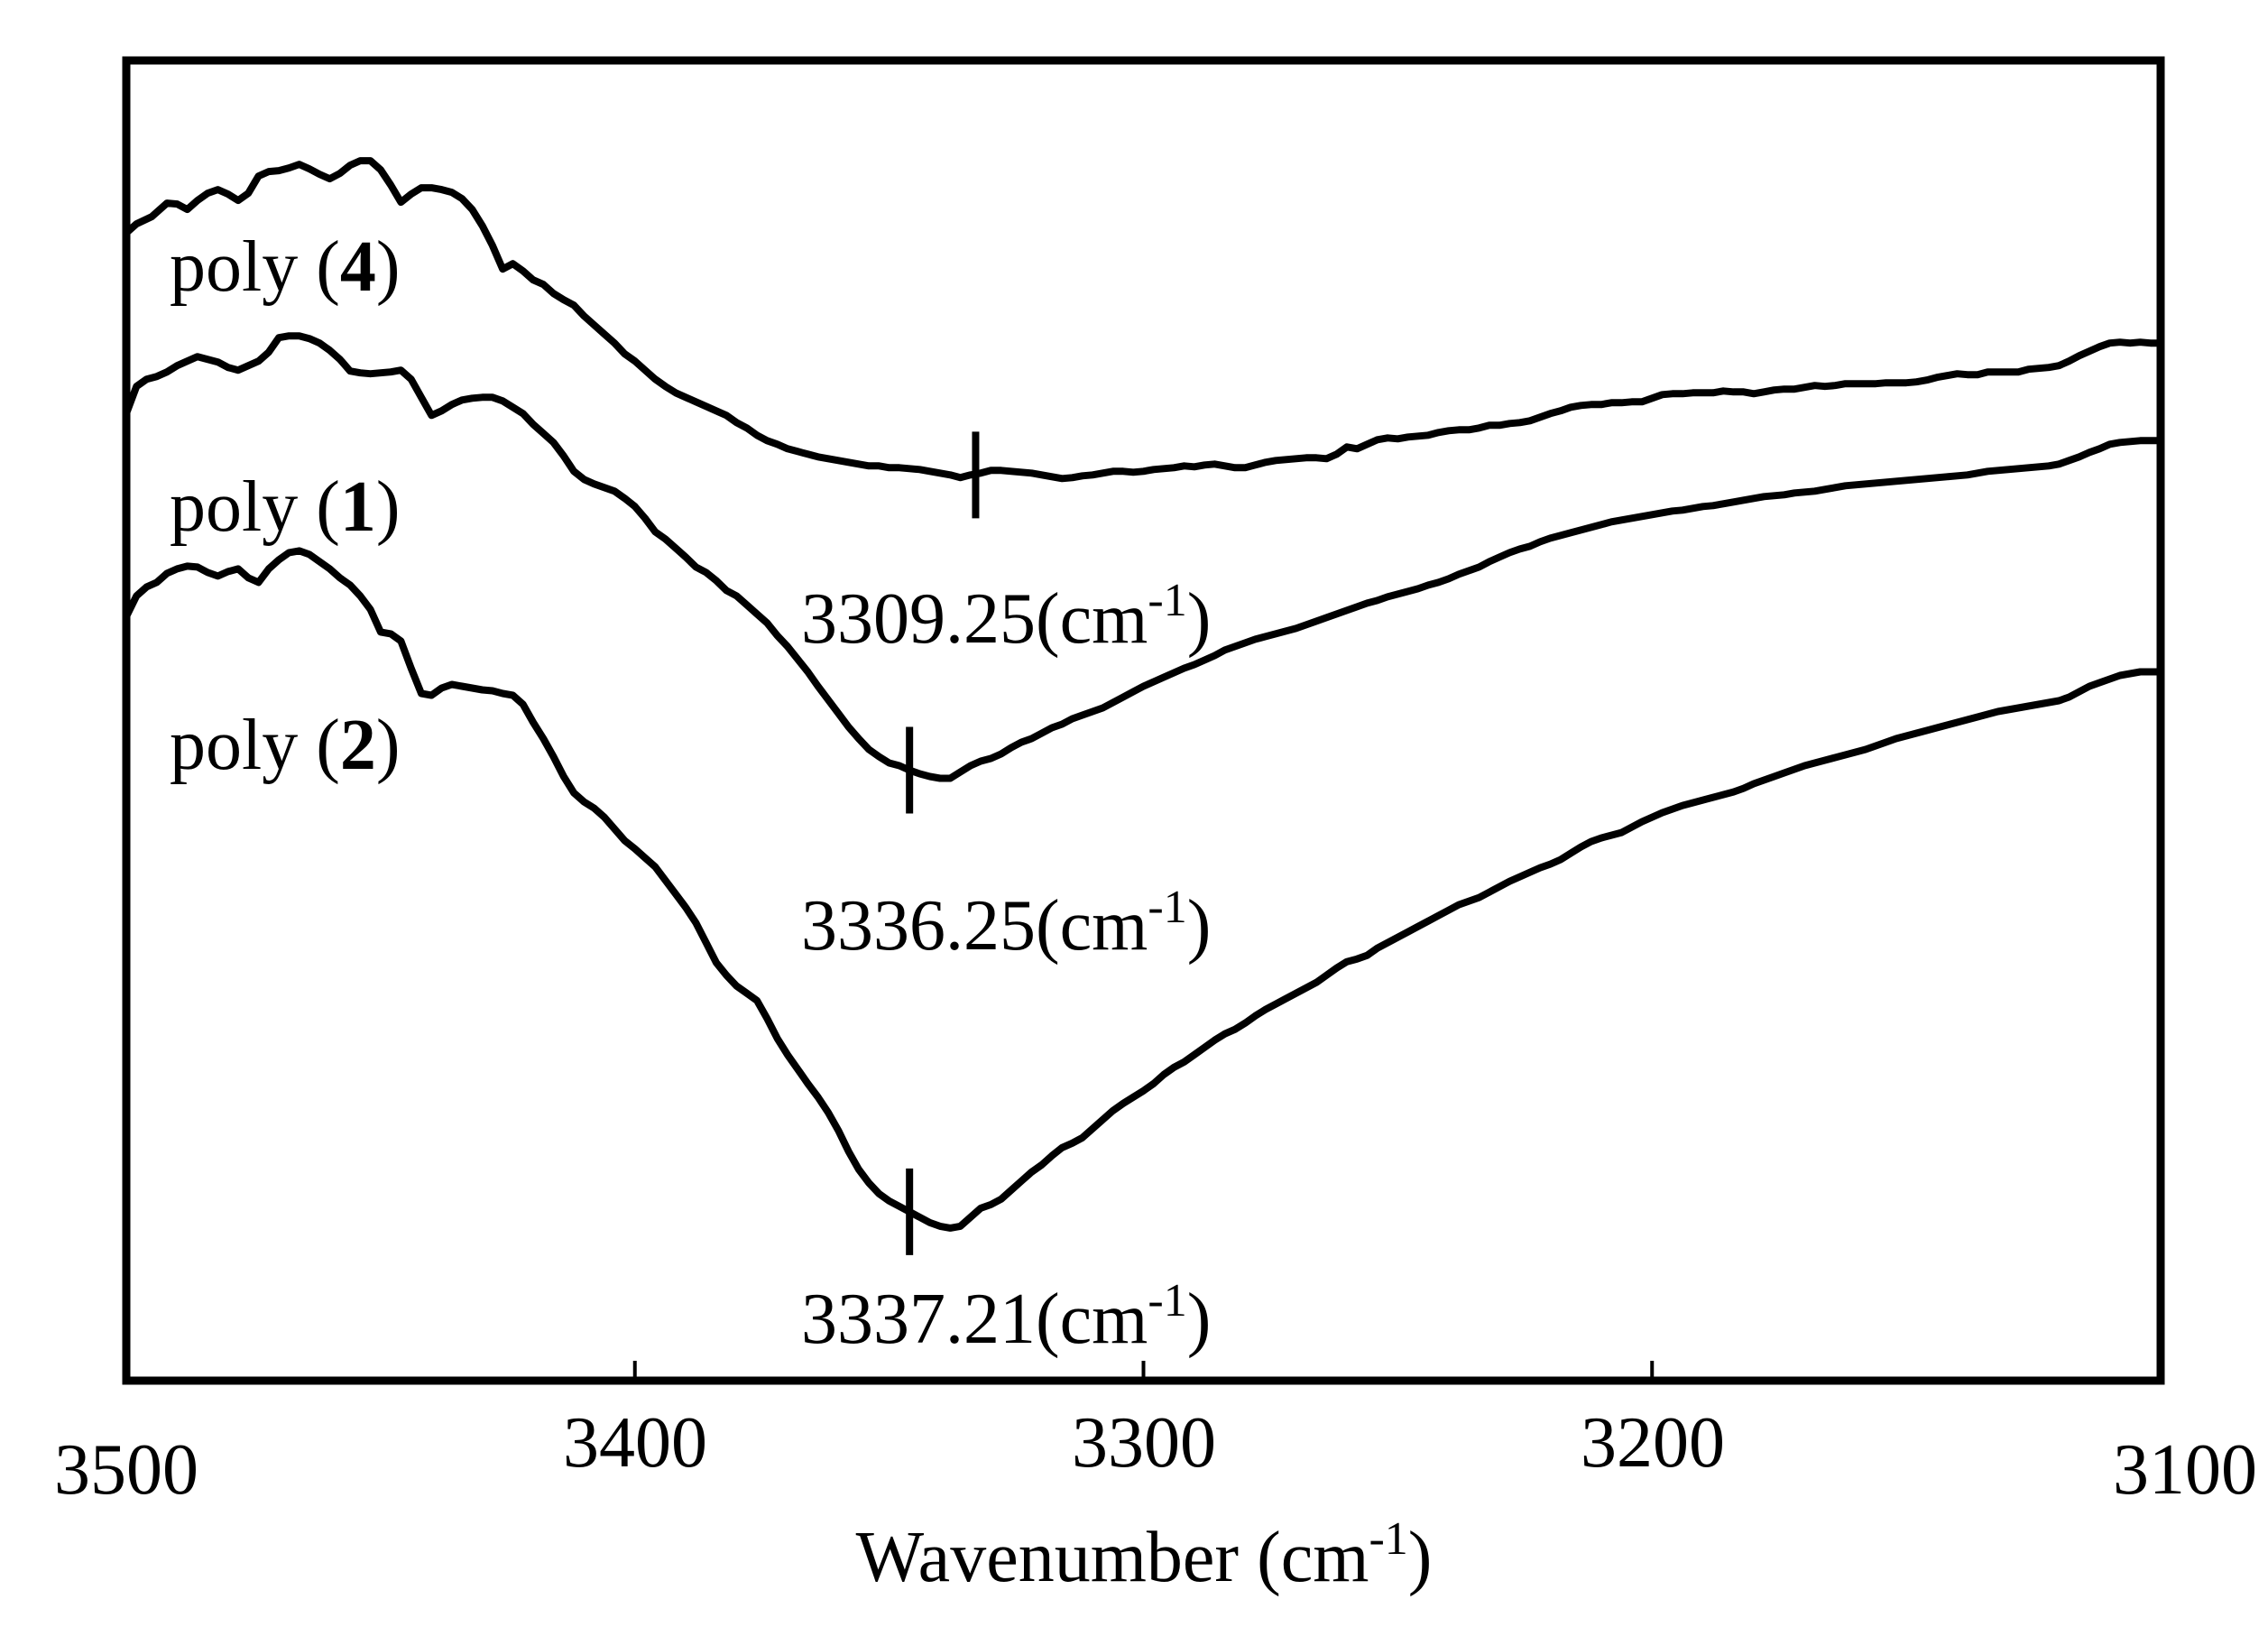 This screenshot has height=1627, width=2268. What do you see at coordinates (358, 745) in the screenshot?
I see `series-label-number: 2` at bounding box center [358, 745].